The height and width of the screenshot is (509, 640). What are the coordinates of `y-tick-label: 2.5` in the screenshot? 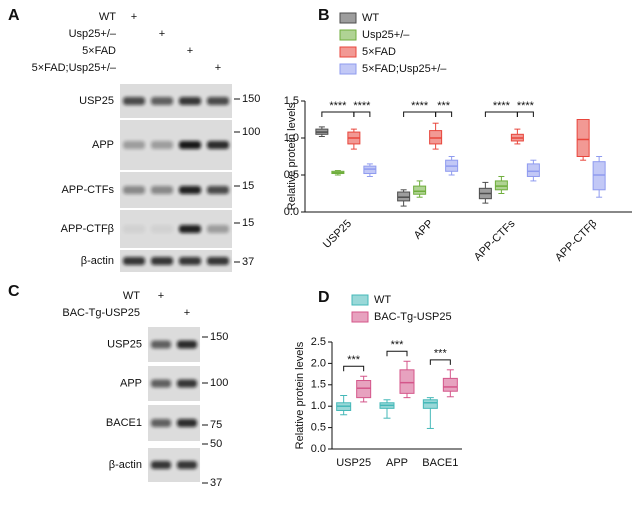 It's located at (318, 342).